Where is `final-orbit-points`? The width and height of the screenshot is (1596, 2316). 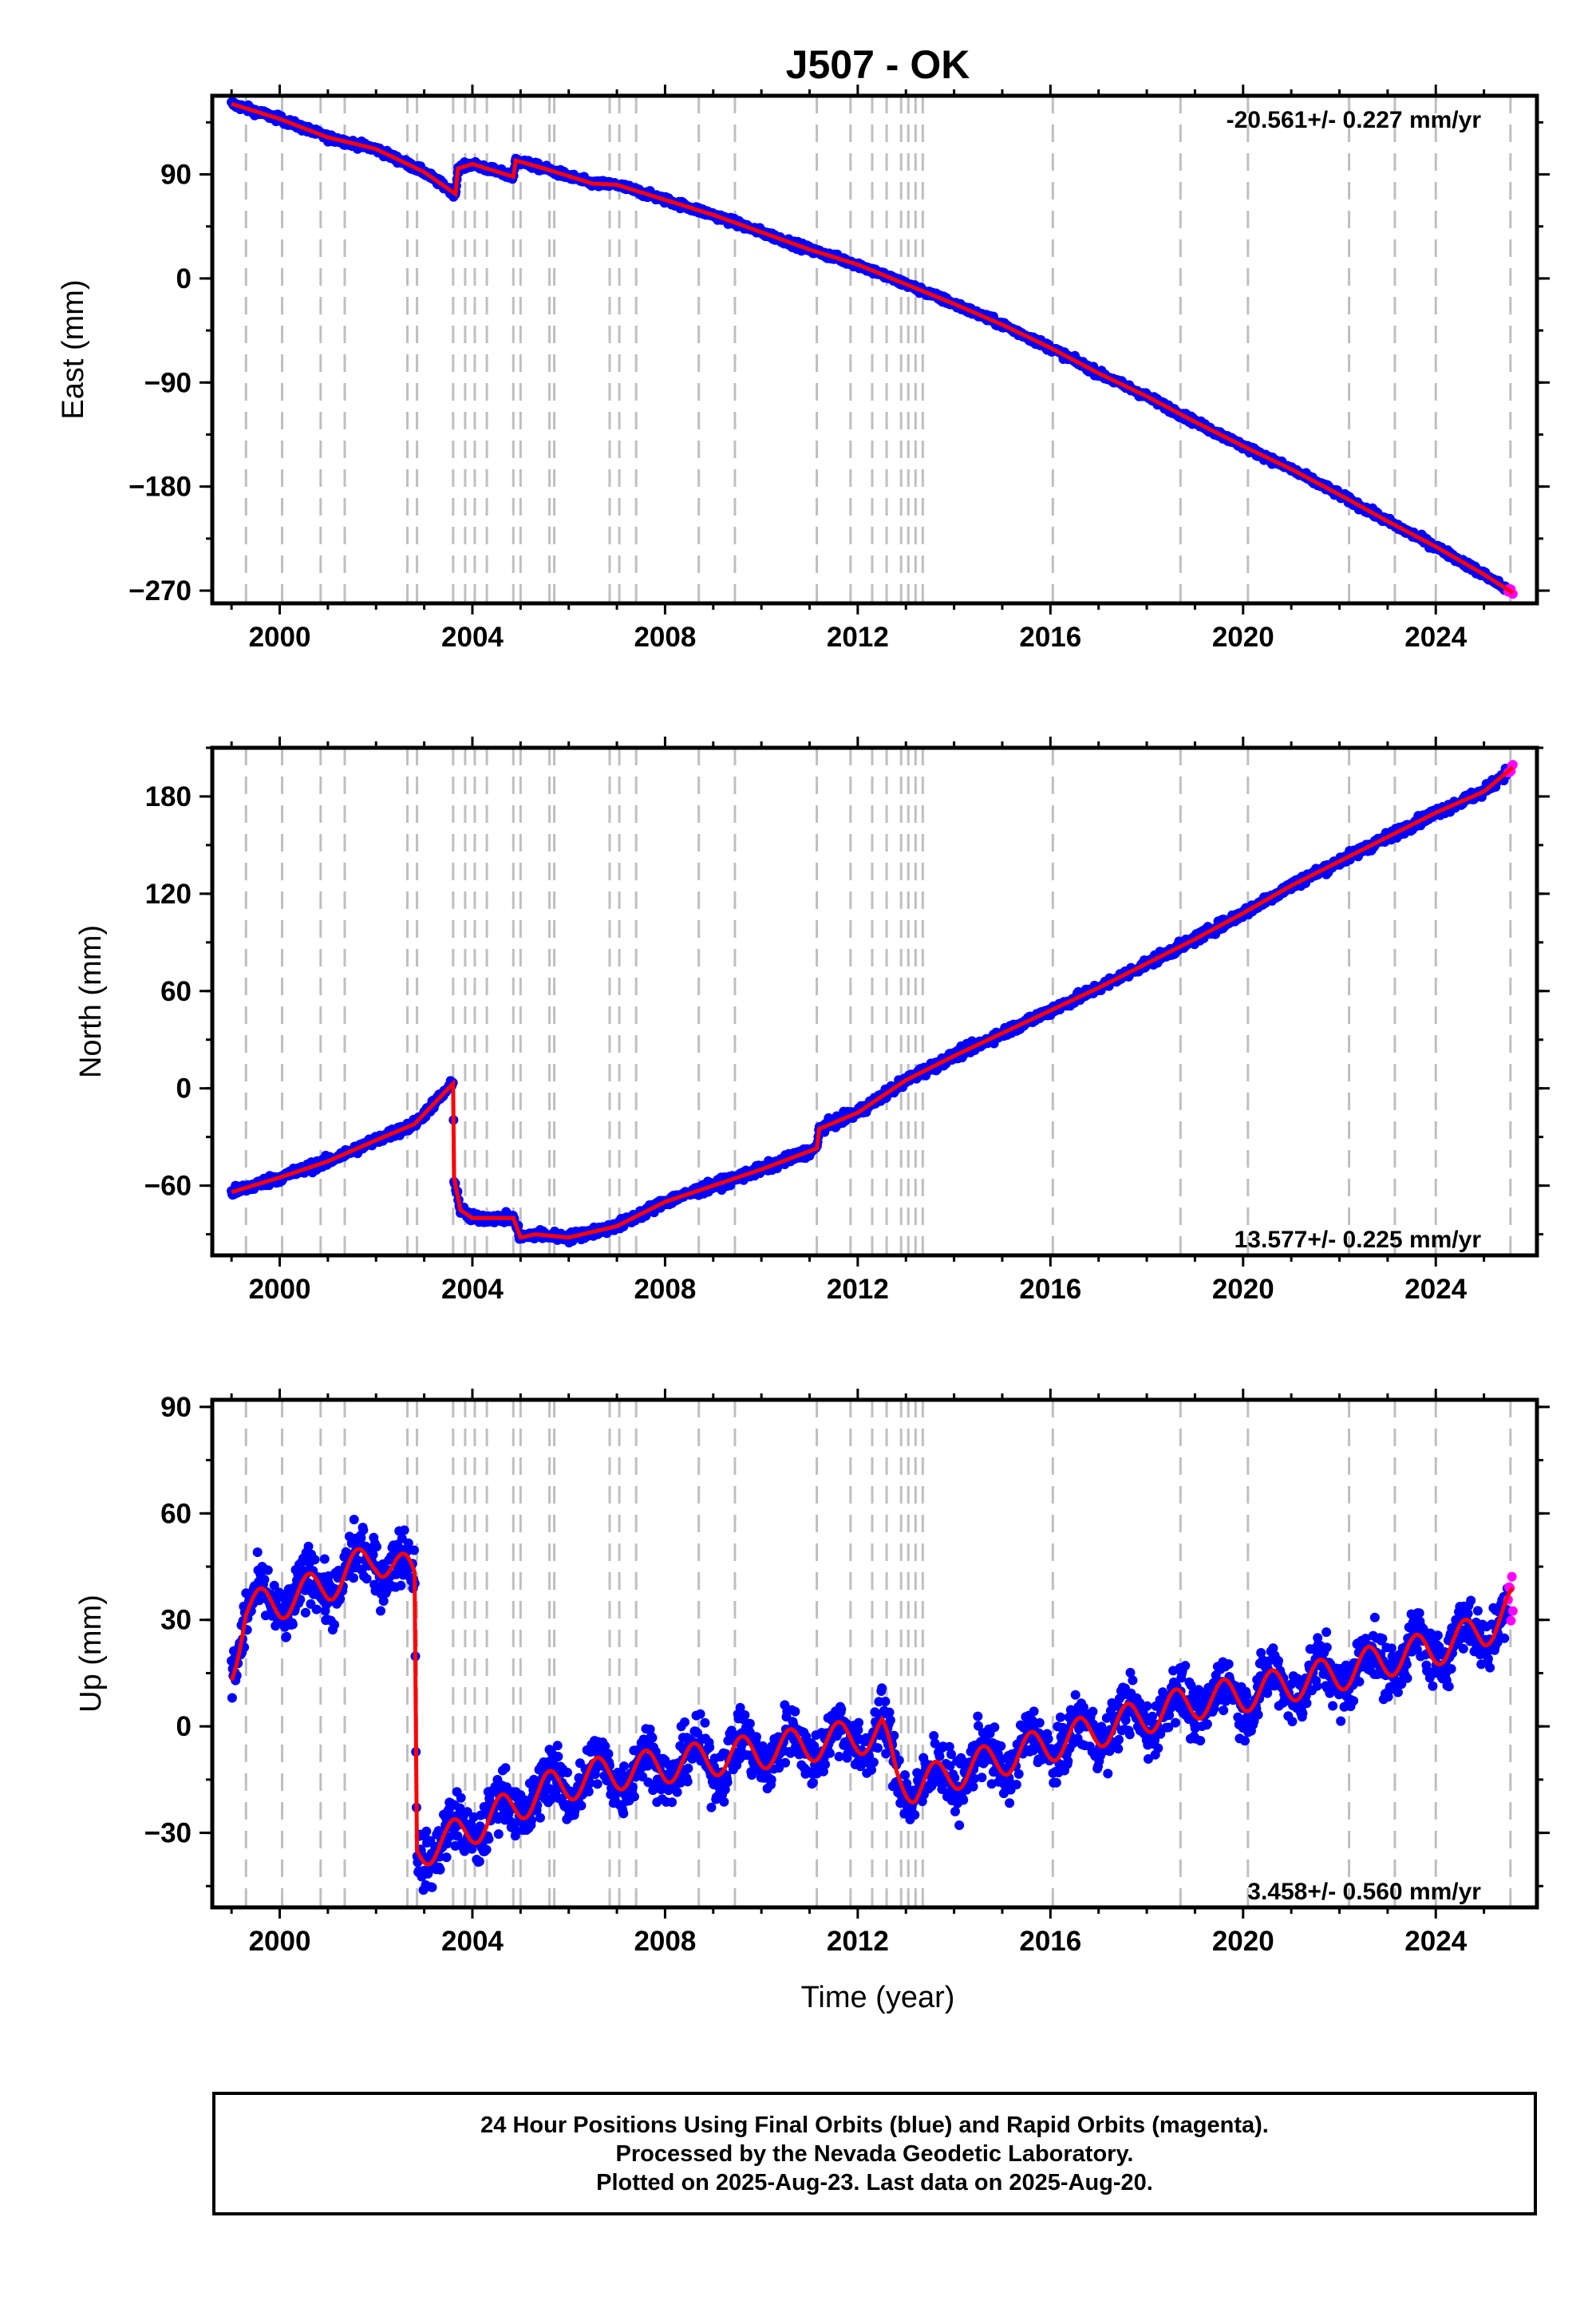 final-orbit-points is located at coordinates (870, 1705).